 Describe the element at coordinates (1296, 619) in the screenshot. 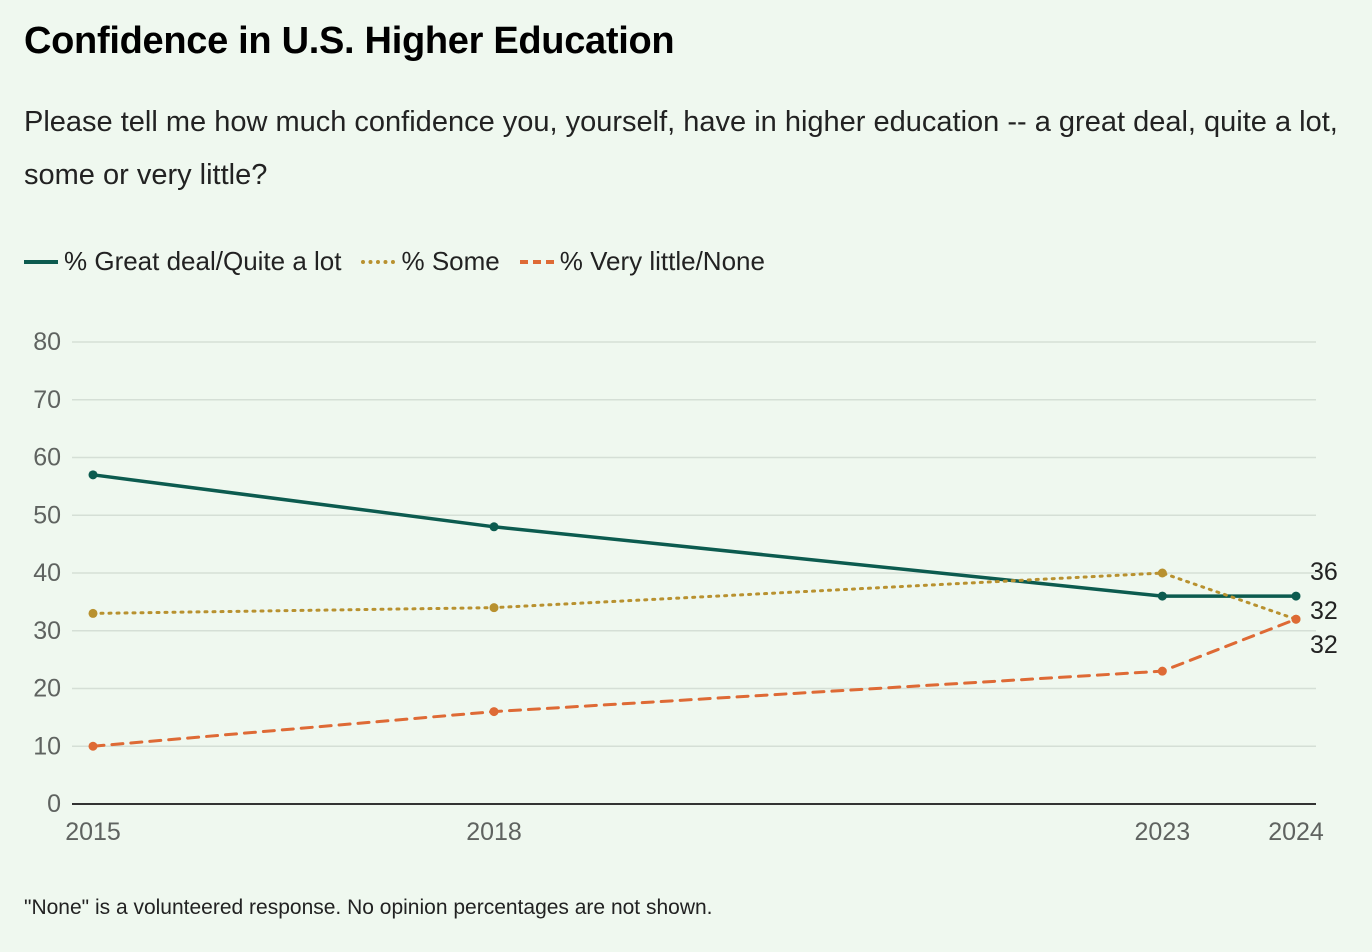

I see `data-point-very-little-2024` at that location.